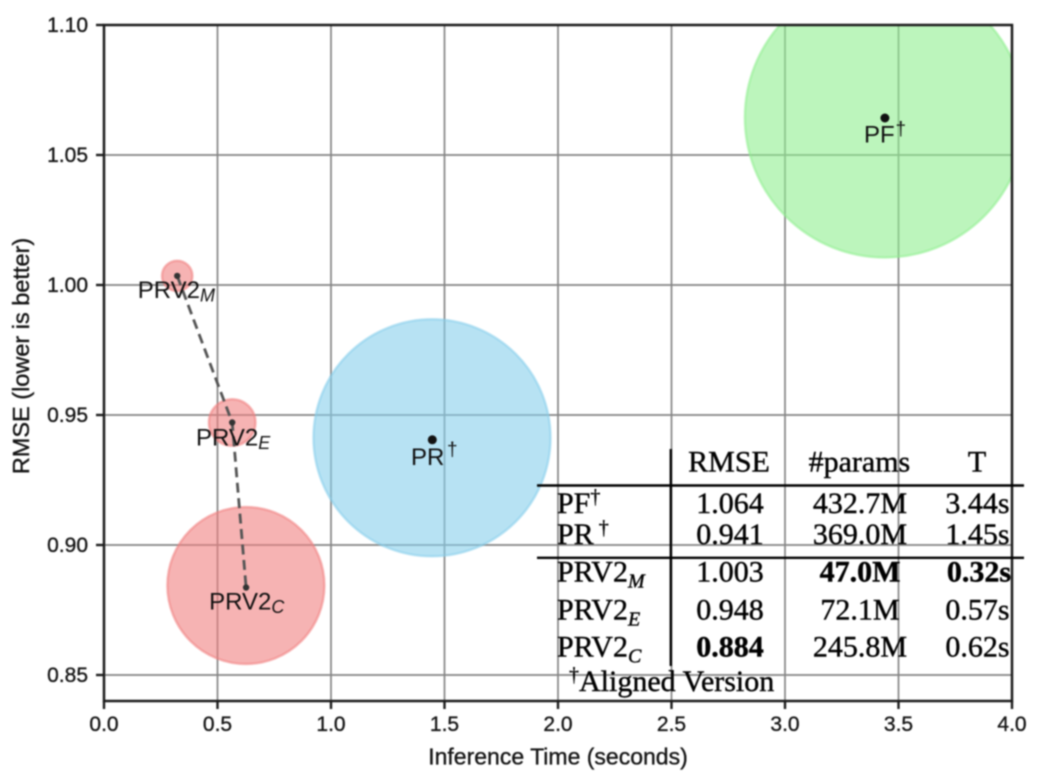  Describe the element at coordinates (730, 646) in the screenshot. I see `svg-text: 0.884` at that location.